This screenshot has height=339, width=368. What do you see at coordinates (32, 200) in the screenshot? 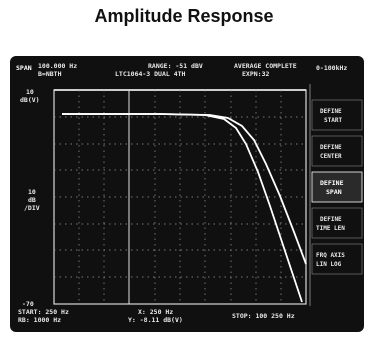
I see `scale-unit: dB` at bounding box center [32, 200].